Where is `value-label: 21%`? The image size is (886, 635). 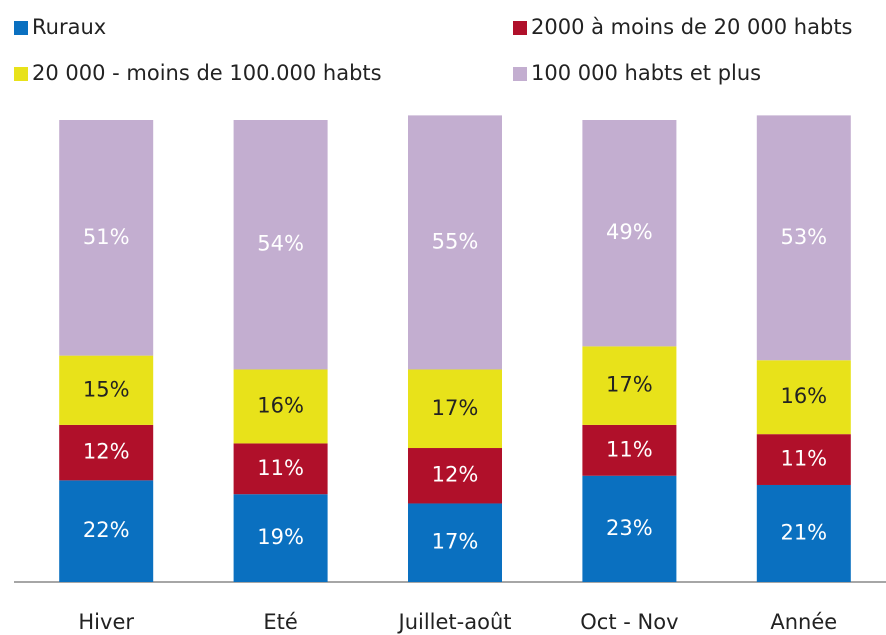
value-label: 21% is located at coordinates (803, 532).